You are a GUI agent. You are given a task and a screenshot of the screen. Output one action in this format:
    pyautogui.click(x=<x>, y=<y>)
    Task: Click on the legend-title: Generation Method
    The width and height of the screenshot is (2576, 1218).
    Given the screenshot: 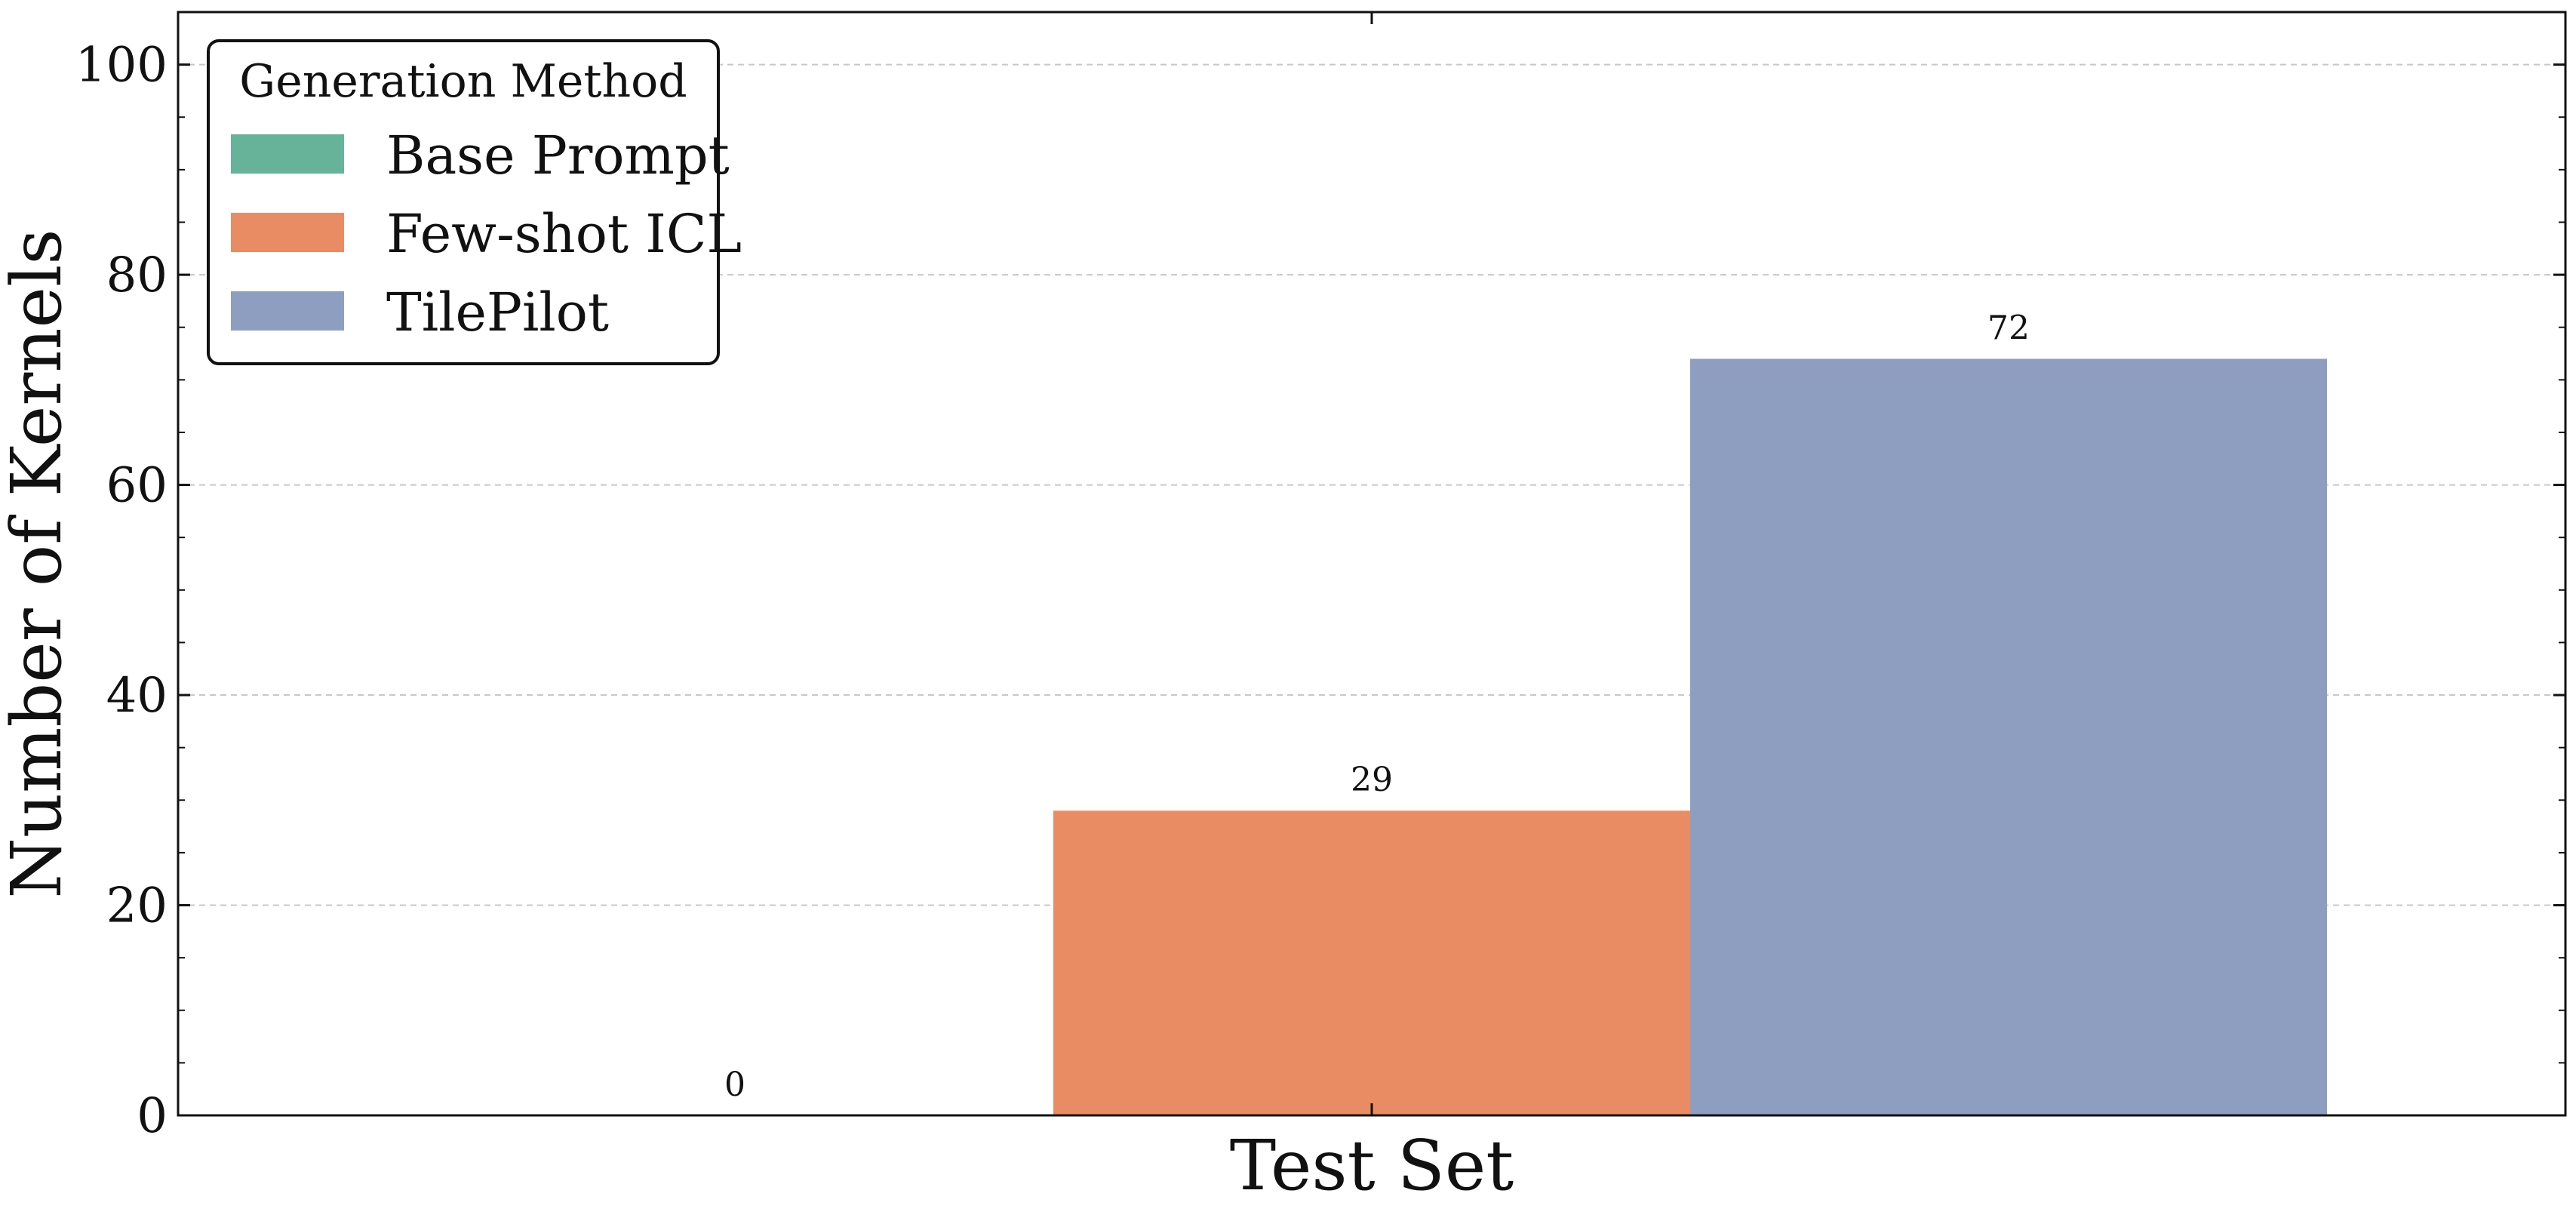 What is the action you would take?
    pyautogui.click(x=463, y=81)
    